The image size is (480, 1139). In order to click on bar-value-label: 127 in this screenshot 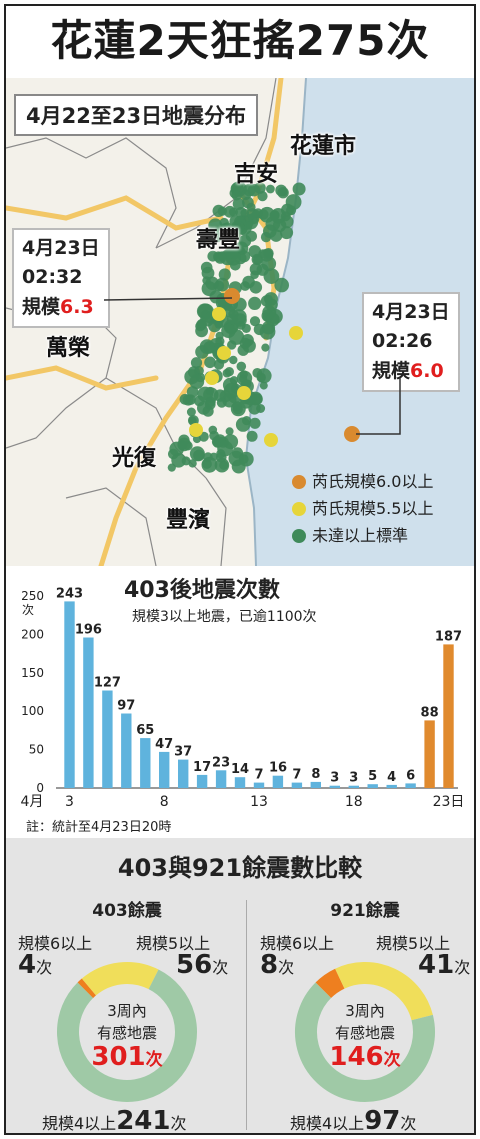, I will do `click(107, 683)`.